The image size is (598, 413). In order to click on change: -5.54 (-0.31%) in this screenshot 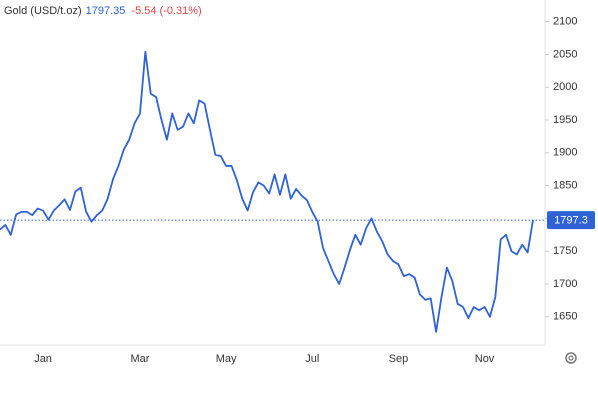, I will do `click(166, 11)`.